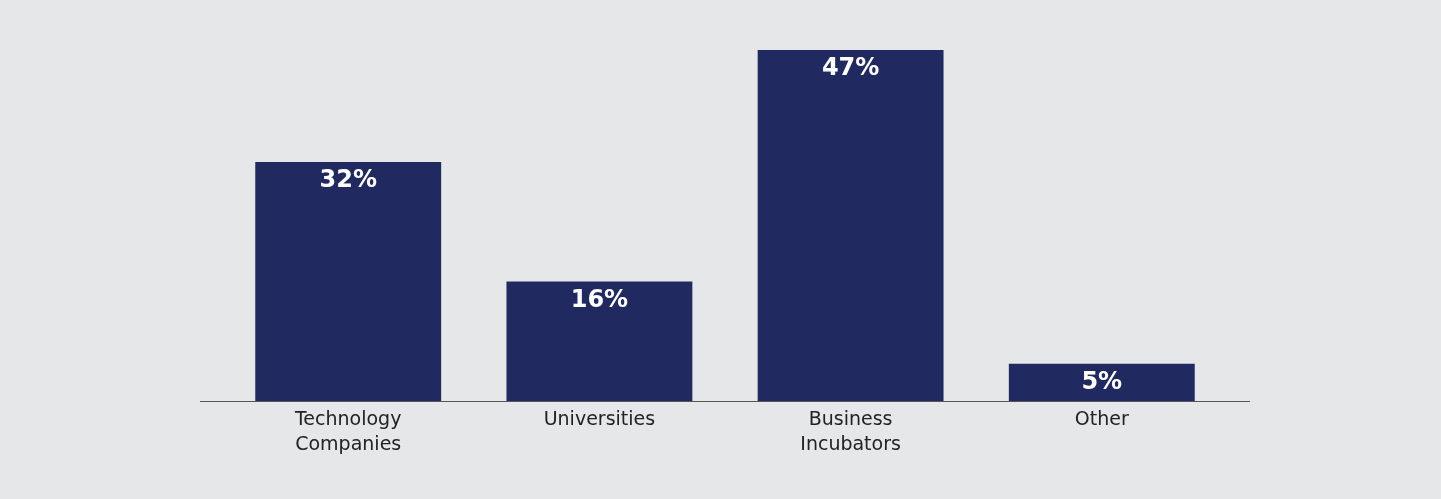 This screenshot has height=499, width=1441. I want to click on x-tick-label: Other, so click(1101, 417).